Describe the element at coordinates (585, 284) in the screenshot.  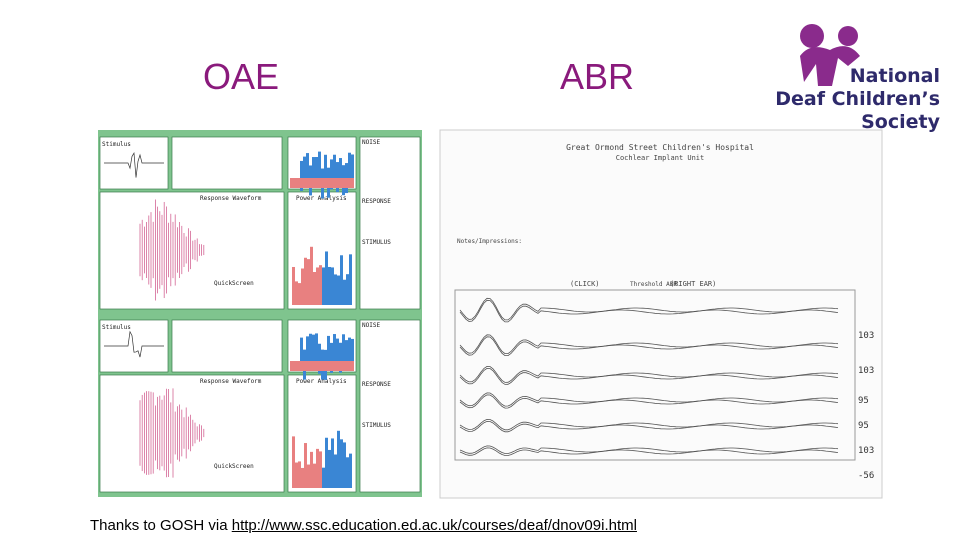
I see `abr-stimulus: (CLICK)` at that location.